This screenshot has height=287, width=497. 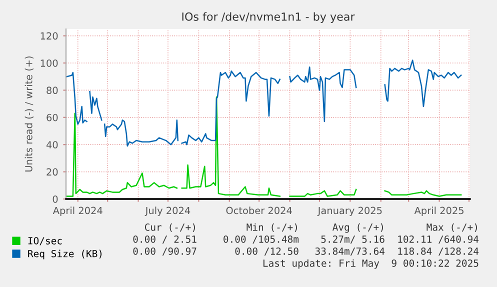 What do you see at coordinates (52, 144) in the screenshot?
I see `y-tick-label: 40` at bounding box center [52, 144].